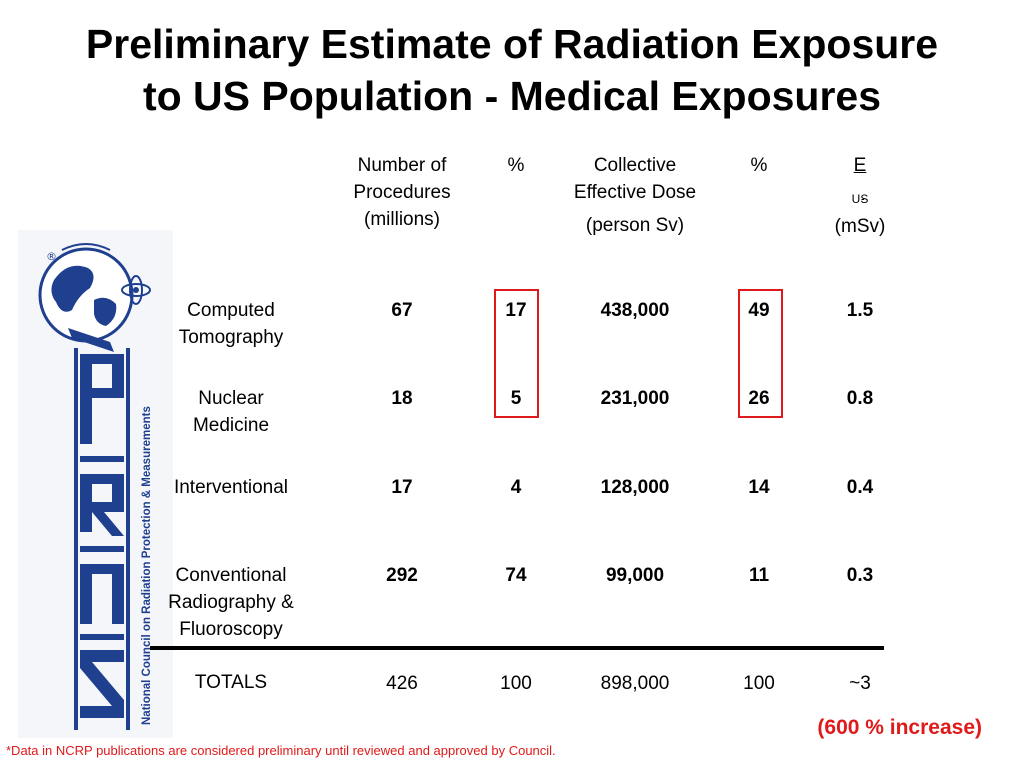  What do you see at coordinates (635, 165) in the screenshot?
I see `header-dose-line-1: Collective` at bounding box center [635, 165].